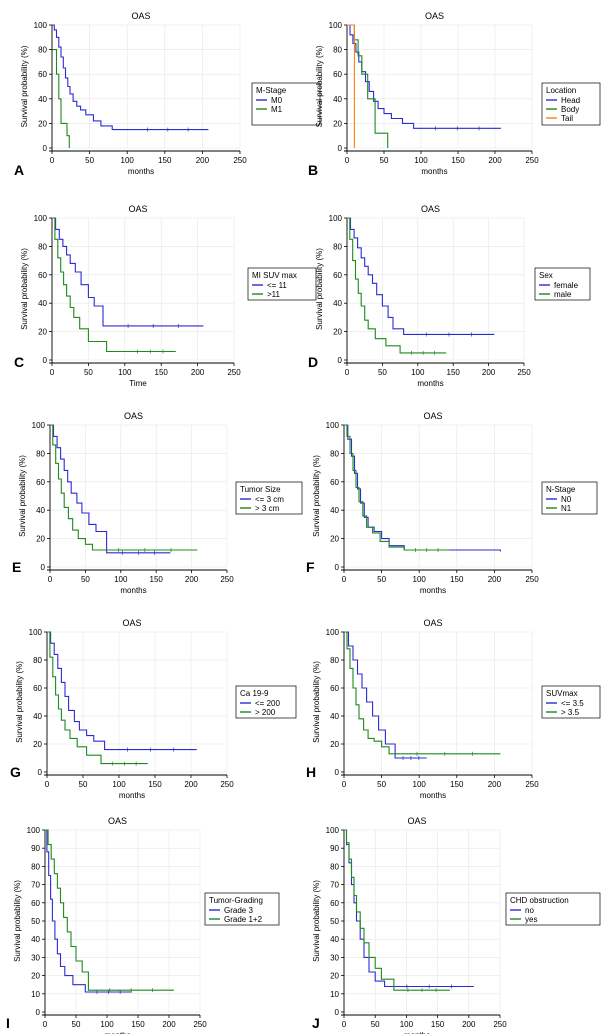 The height and width of the screenshot is (1034, 603). Describe the element at coordinates (267, 508) in the screenshot. I see `legend-entry: > 3 cm` at that location.